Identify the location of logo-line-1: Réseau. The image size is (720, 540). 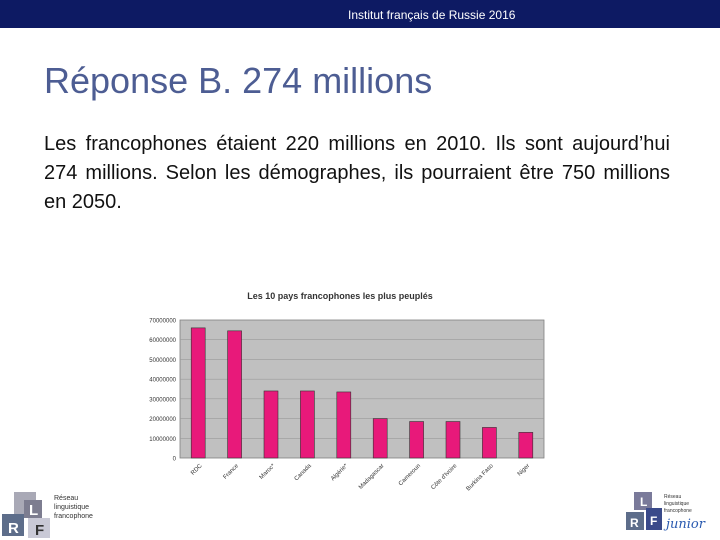
(66, 498).